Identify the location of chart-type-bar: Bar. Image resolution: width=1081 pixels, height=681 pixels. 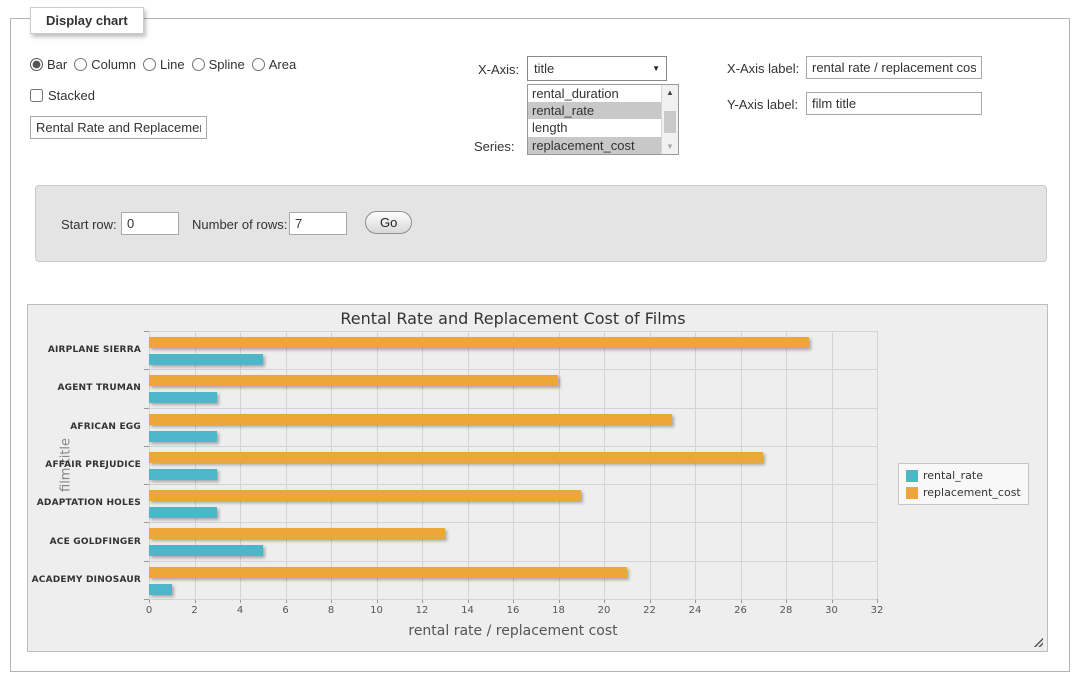
(48, 64).